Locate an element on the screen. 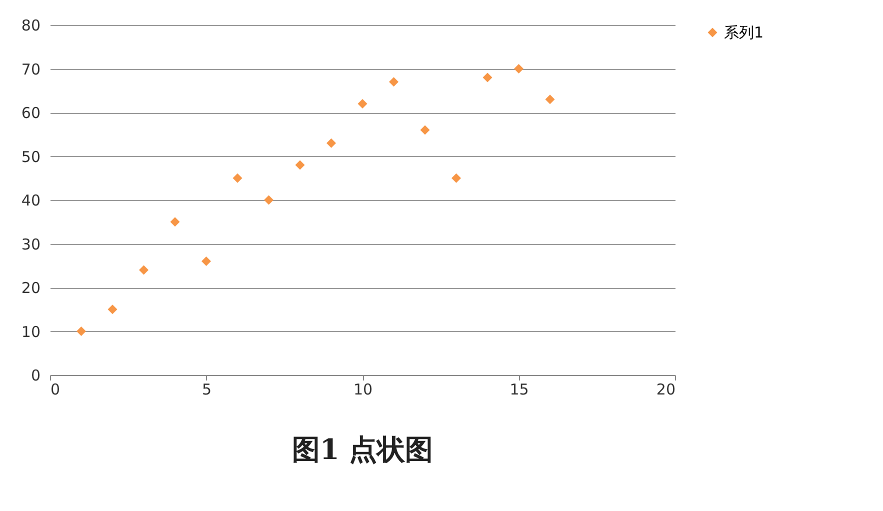 The height and width of the screenshot is (511, 883). x-tick-label: 15 is located at coordinates (519, 389).